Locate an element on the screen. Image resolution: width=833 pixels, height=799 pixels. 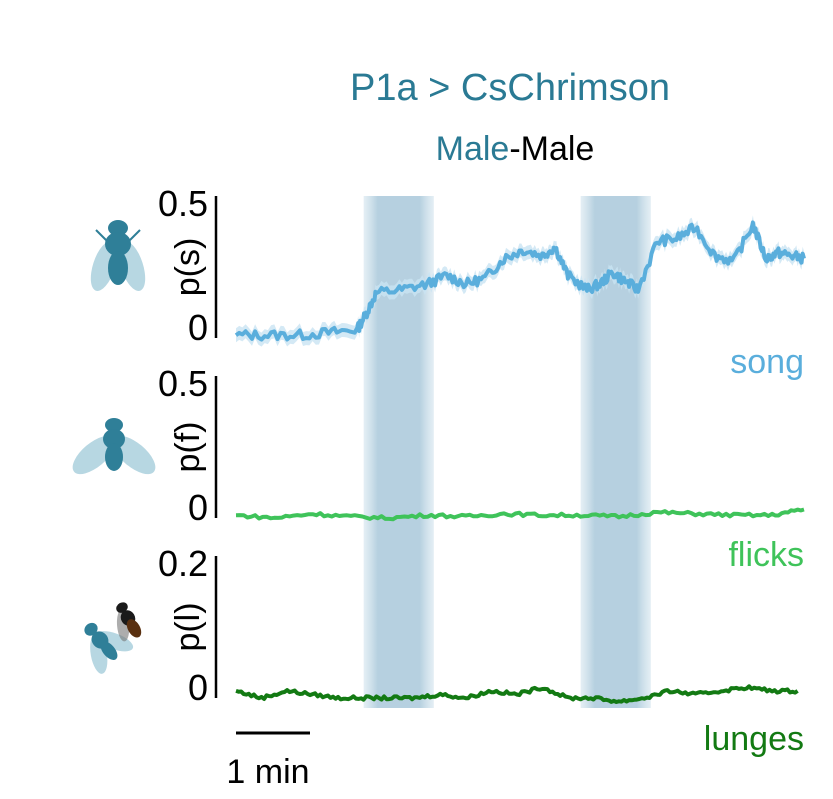
lunges-ytick-max: 0.2 is located at coordinates (183, 563).